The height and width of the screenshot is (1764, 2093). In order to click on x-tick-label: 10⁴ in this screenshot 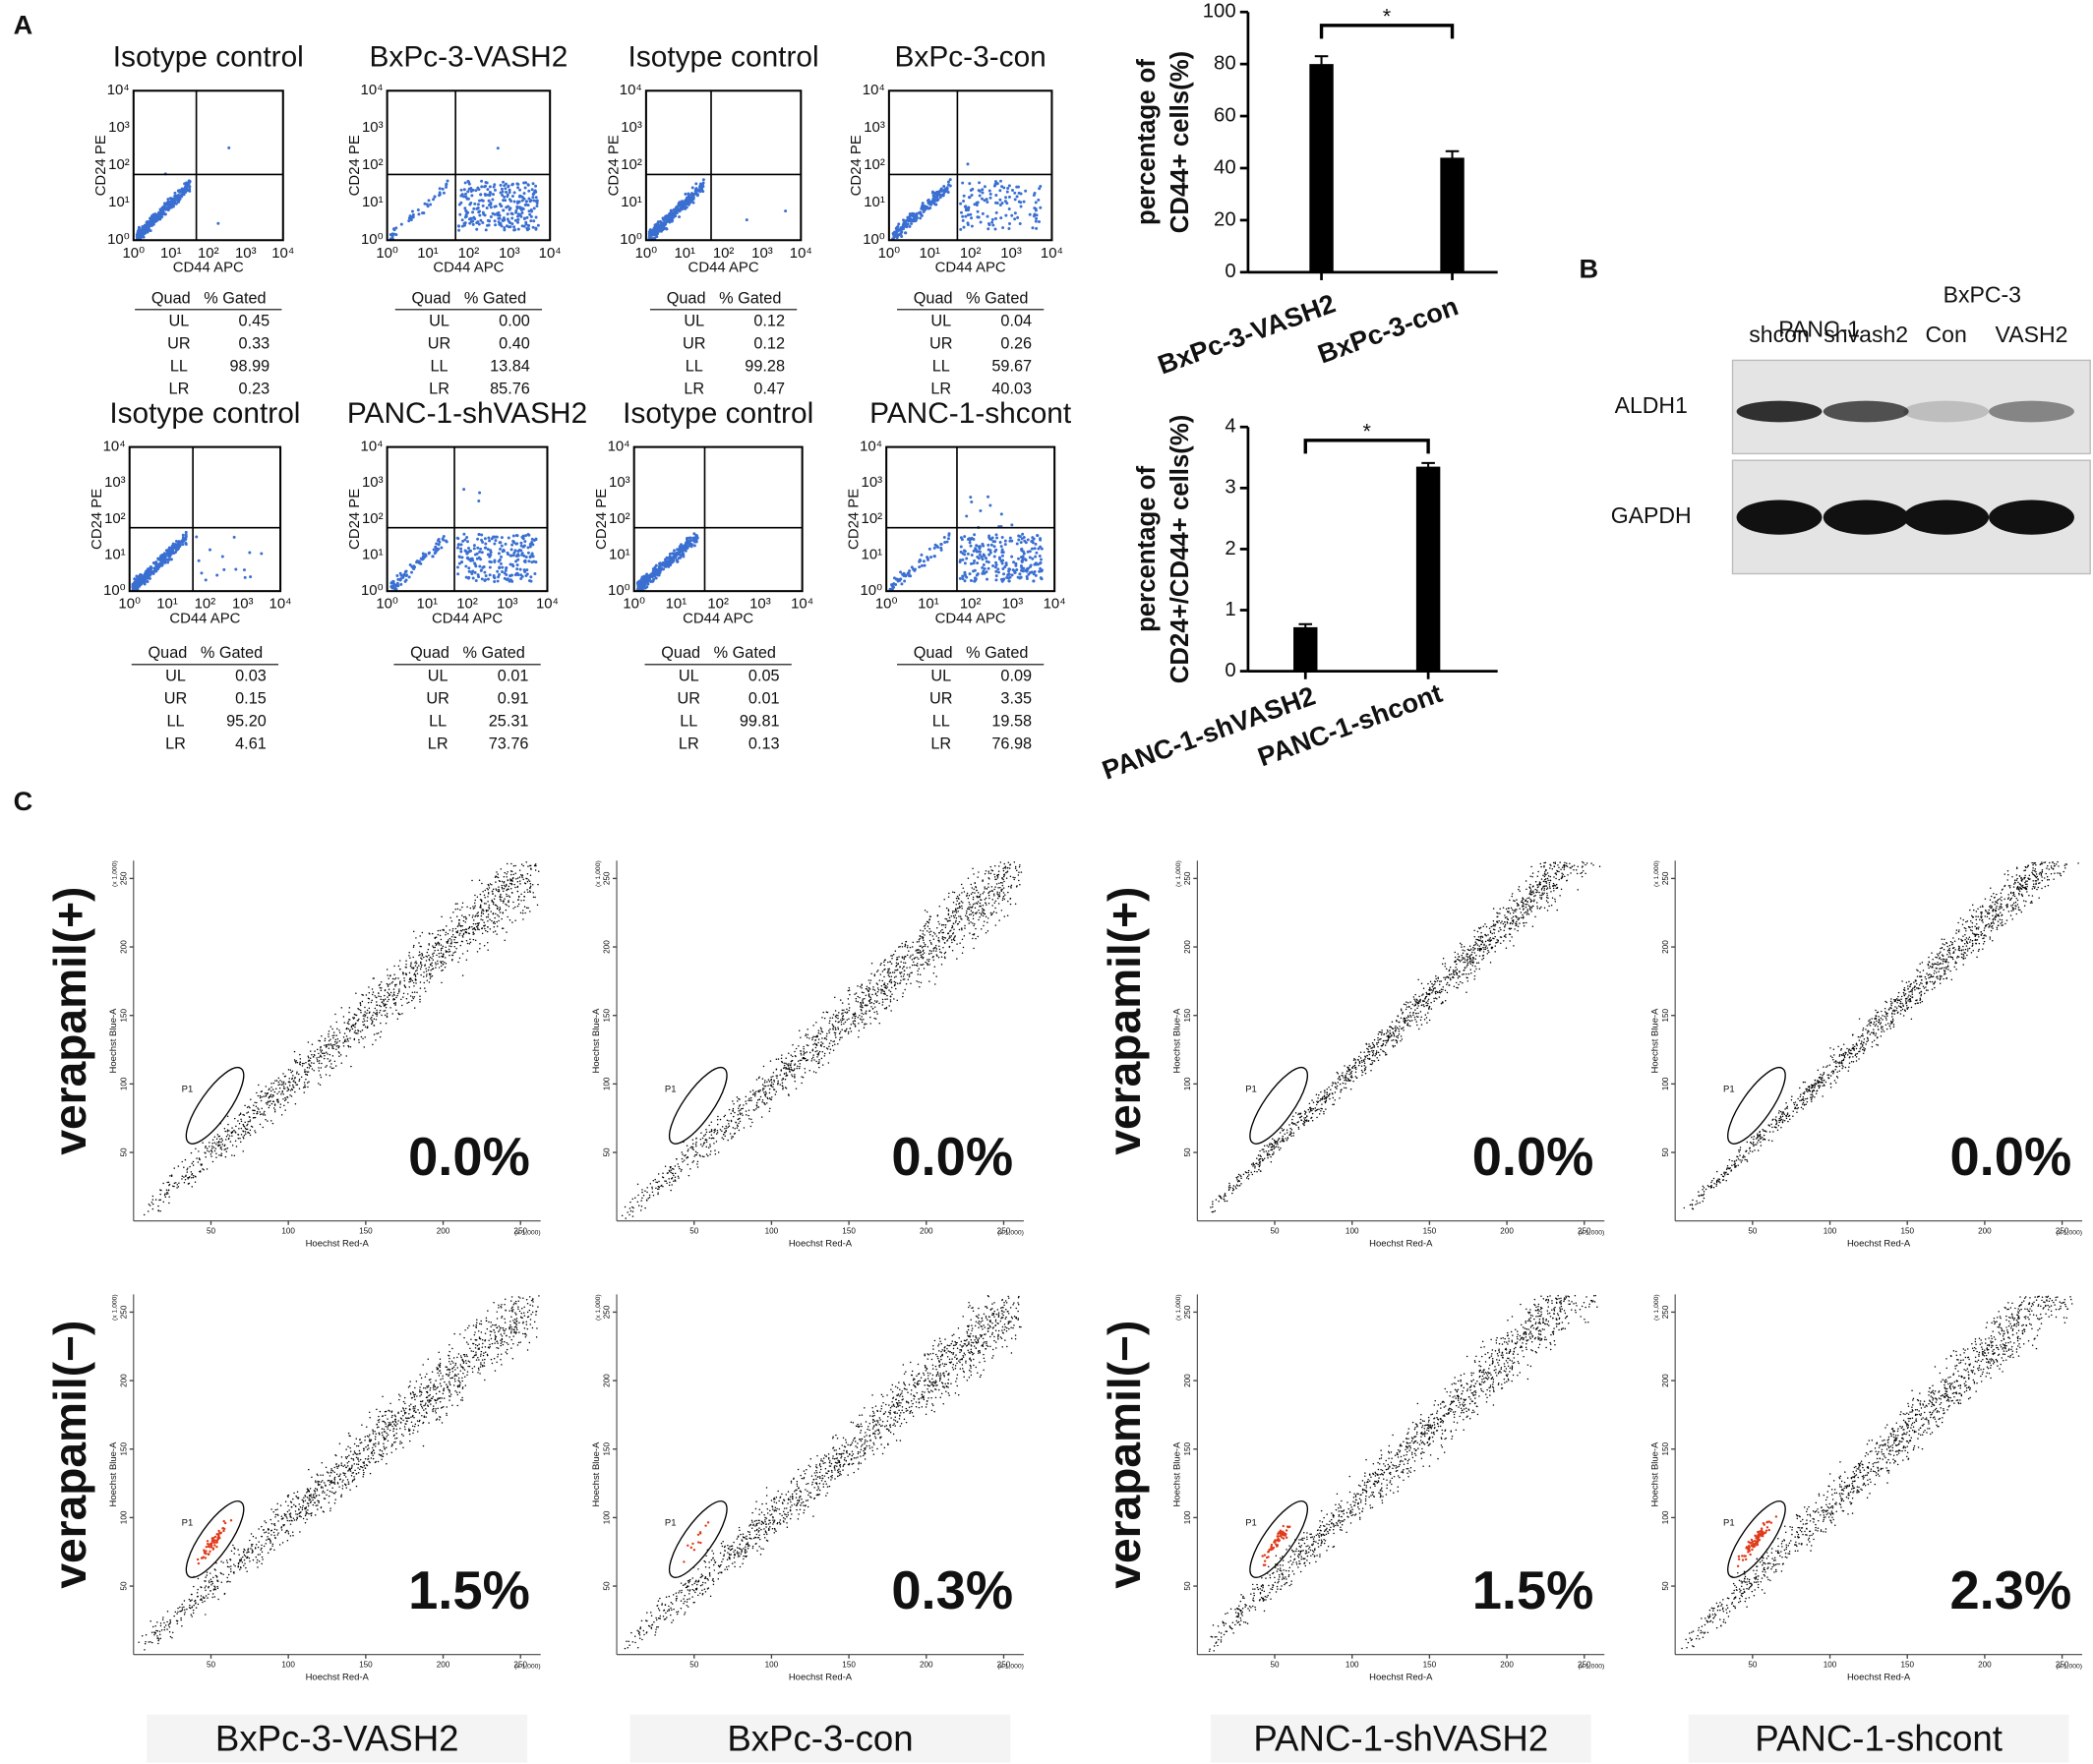, I will do `click(282, 253)`.